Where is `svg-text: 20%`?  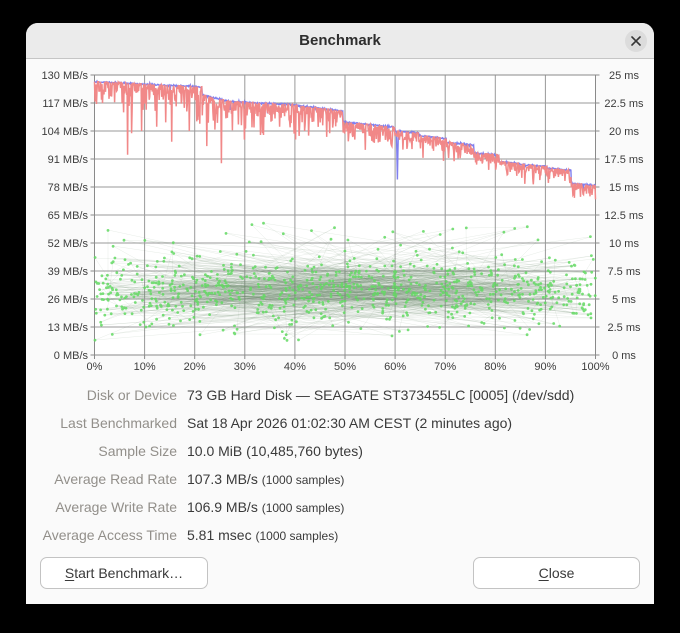 svg-text: 20% is located at coordinates (195, 367).